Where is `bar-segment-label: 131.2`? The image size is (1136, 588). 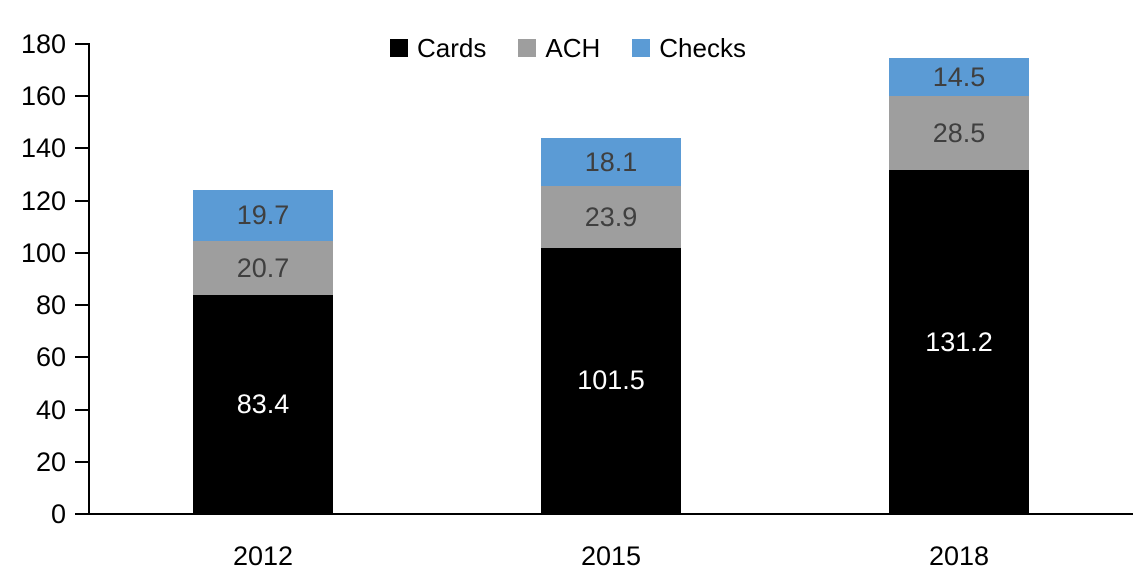
bar-segment-label: 131.2 is located at coordinates (959, 341).